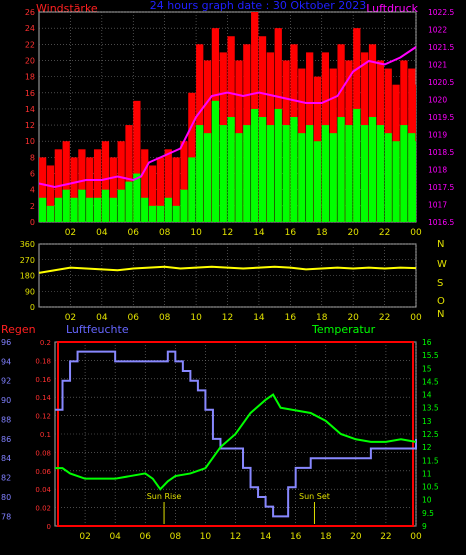  Describe the element at coordinates (259, 318) in the screenshot. I see `p2-x-tick: 14` at that location.